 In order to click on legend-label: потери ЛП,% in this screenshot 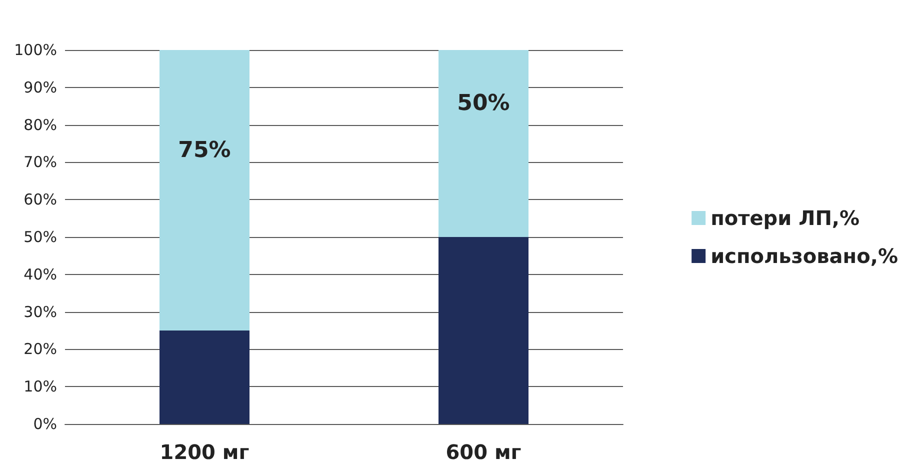, I will do `click(785, 218)`.